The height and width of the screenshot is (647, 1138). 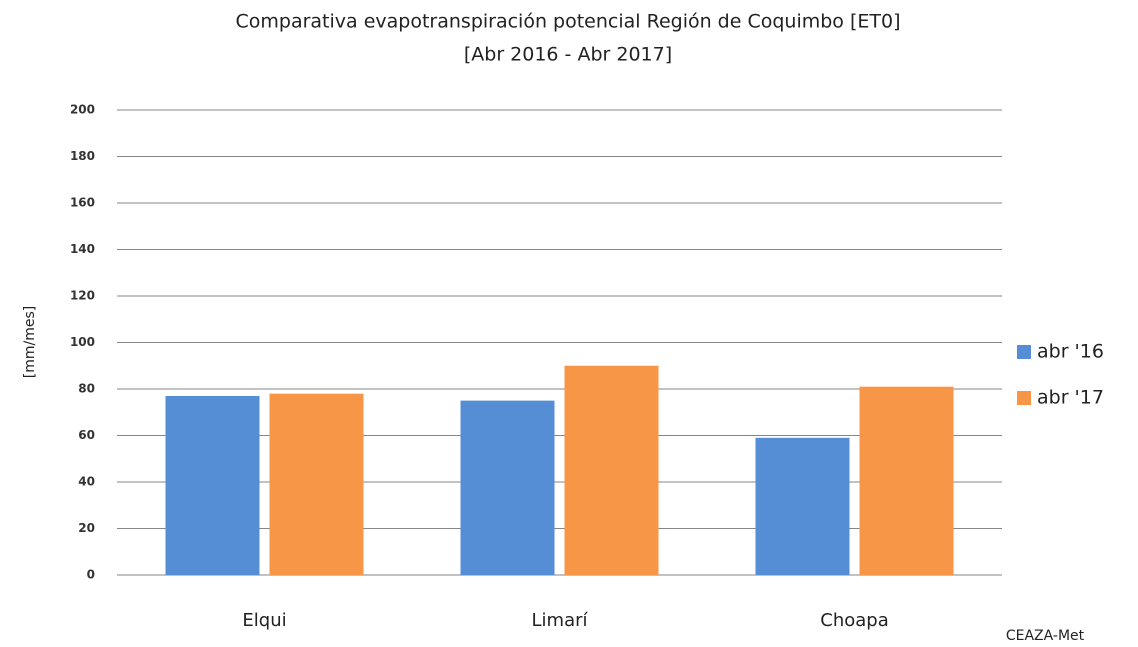 I want to click on y-tick-label: 80, so click(x=86, y=389).